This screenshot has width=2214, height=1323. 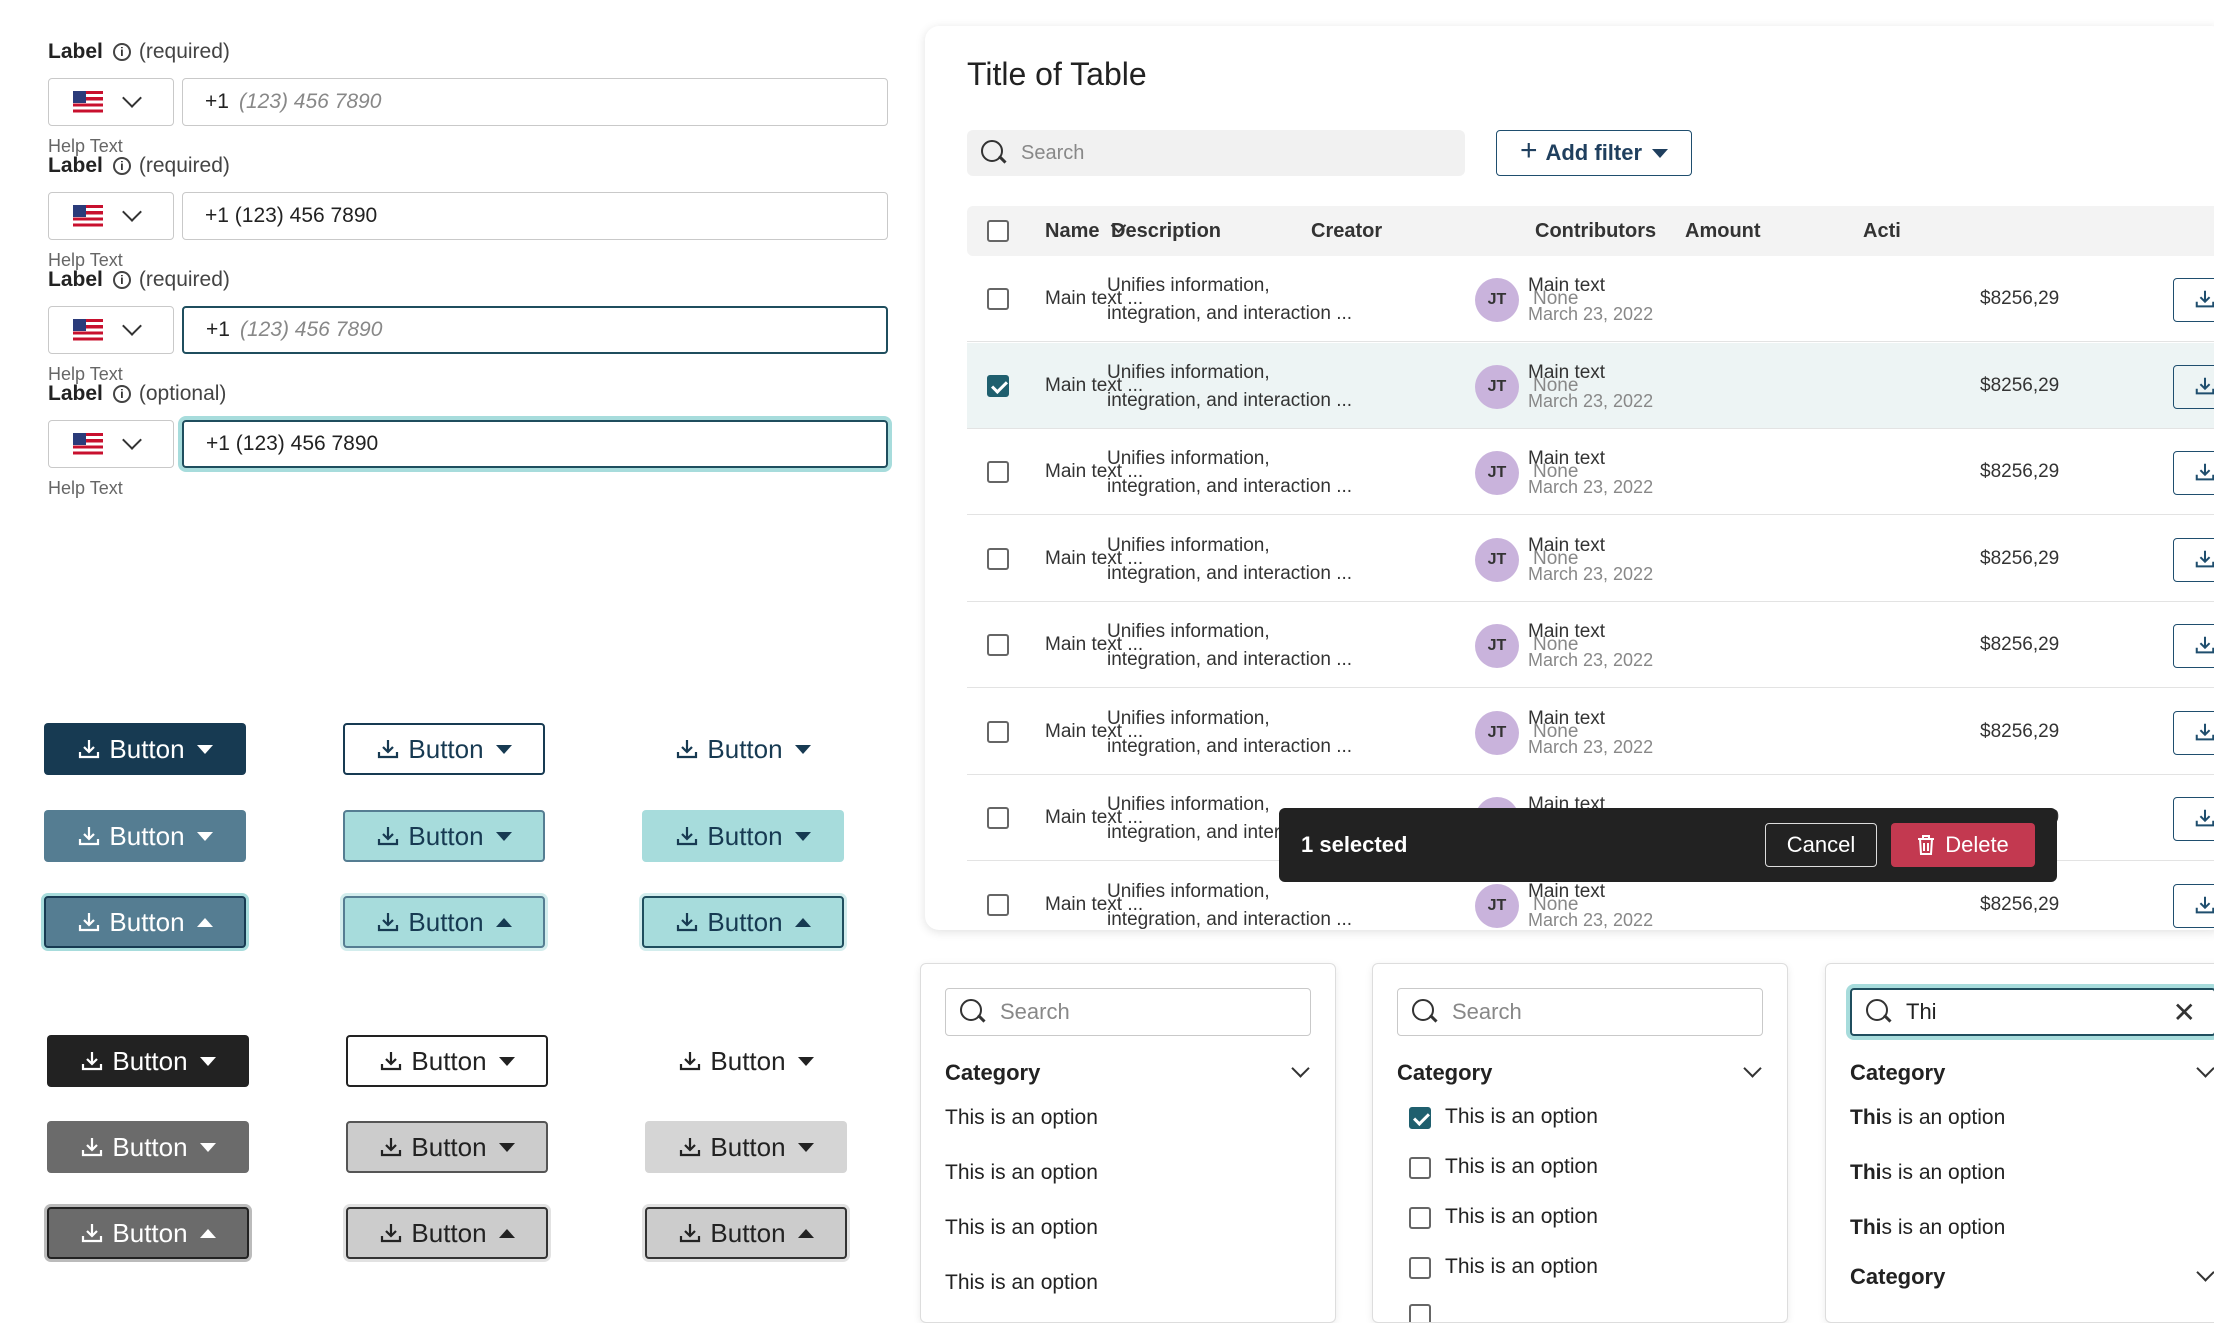 I want to click on clear-icon: ✕, so click(x=2184, y=1012).